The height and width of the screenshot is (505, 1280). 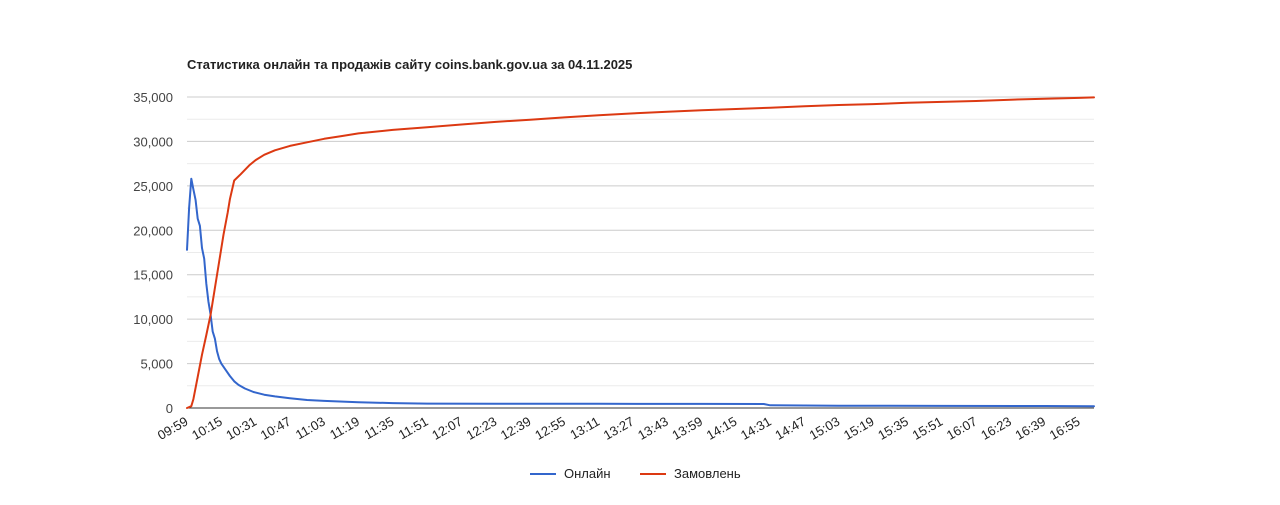 I want to click on x-tick-label: 15:19, so click(x=859, y=428).